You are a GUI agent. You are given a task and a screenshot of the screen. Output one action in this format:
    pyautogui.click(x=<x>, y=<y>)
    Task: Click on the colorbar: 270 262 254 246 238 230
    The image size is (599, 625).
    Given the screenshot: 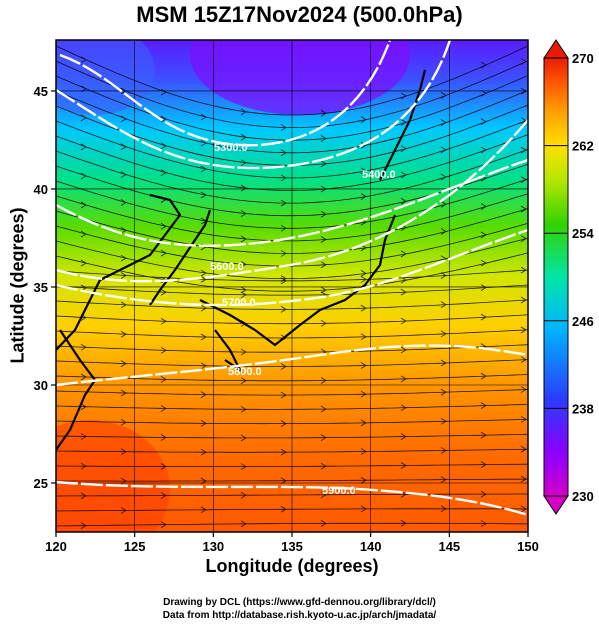 What is the action you would take?
    pyautogui.click(x=568, y=277)
    